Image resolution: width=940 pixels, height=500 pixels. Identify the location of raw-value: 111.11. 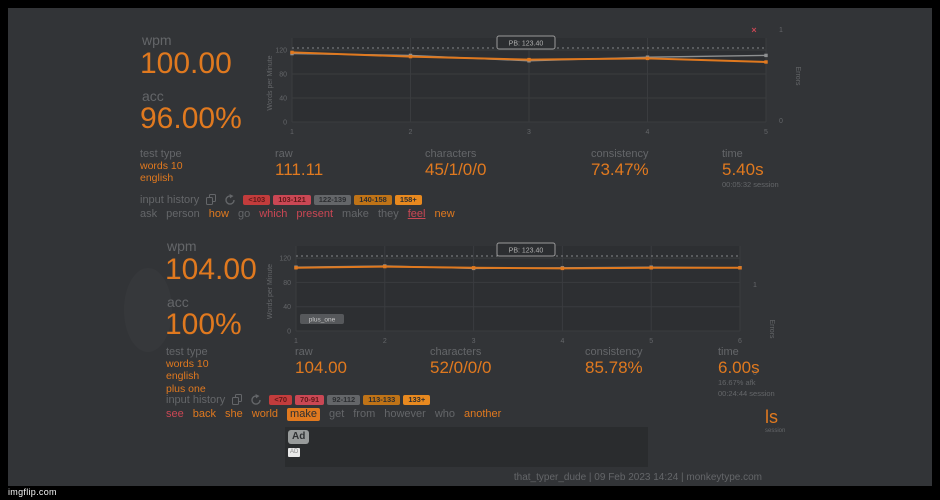
(299, 170).